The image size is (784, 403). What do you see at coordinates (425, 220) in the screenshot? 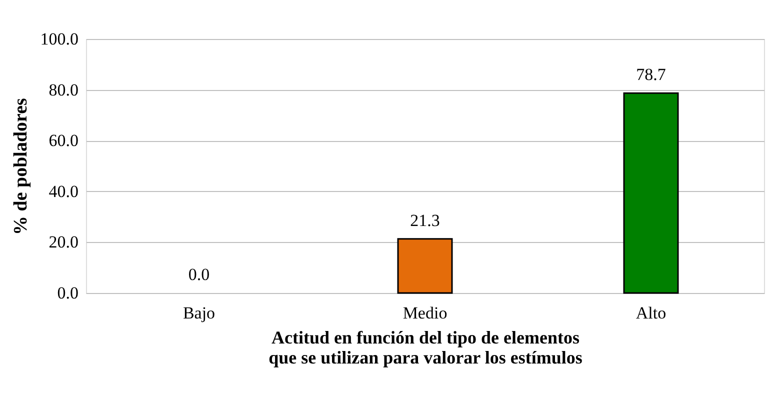
I see `data-label: 21.3` at bounding box center [425, 220].